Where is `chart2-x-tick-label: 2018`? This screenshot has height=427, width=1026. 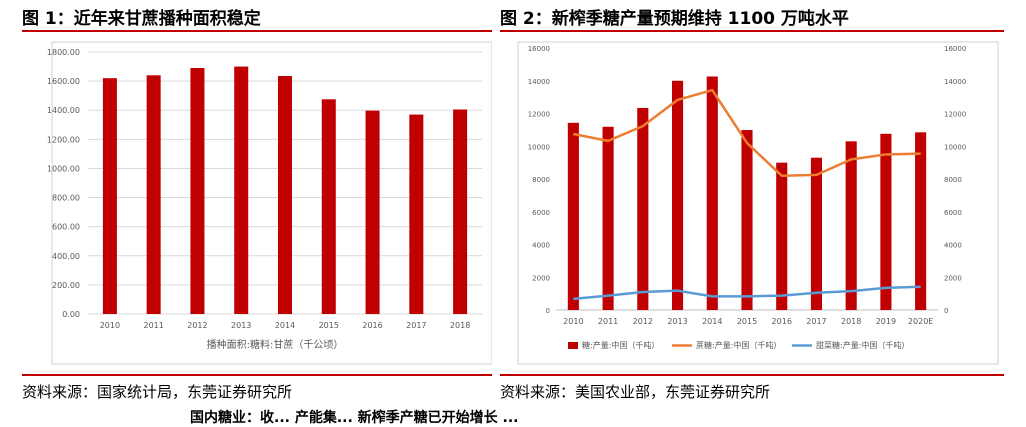
chart2-x-tick-label: 2018 is located at coordinates (851, 321).